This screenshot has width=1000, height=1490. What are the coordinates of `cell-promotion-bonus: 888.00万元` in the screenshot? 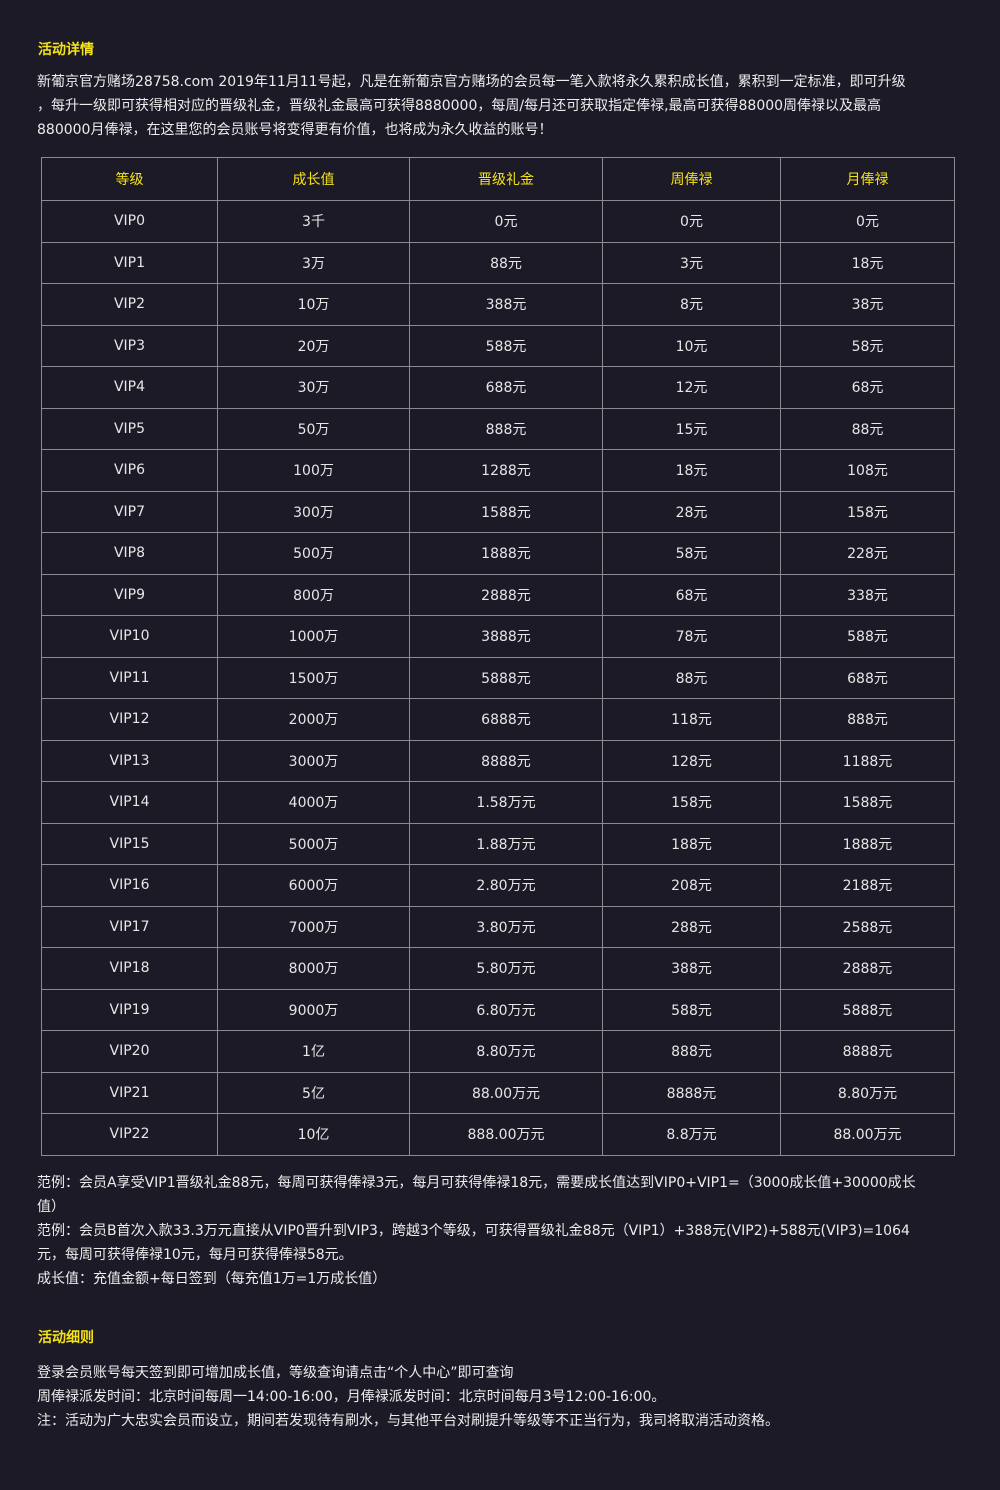 It's located at (506, 1134).